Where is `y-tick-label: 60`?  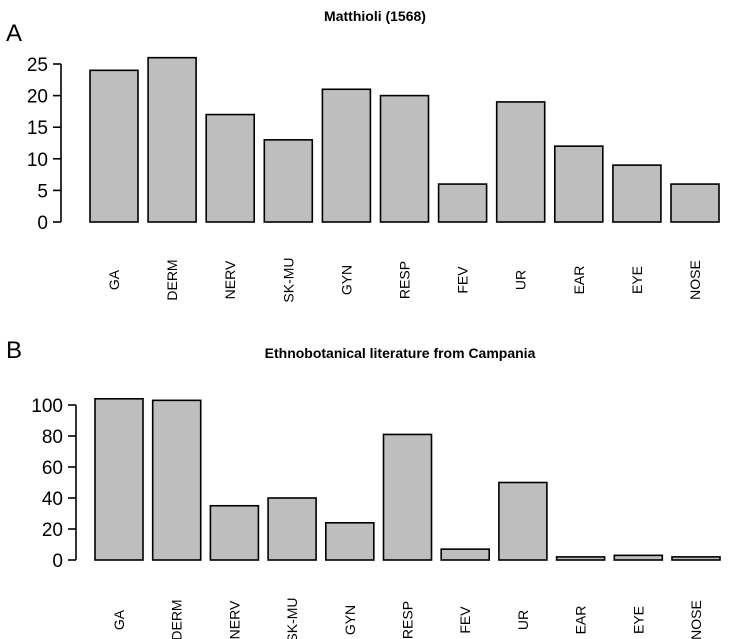
y-tick-label: 60 is located at coordinates (52, 468).